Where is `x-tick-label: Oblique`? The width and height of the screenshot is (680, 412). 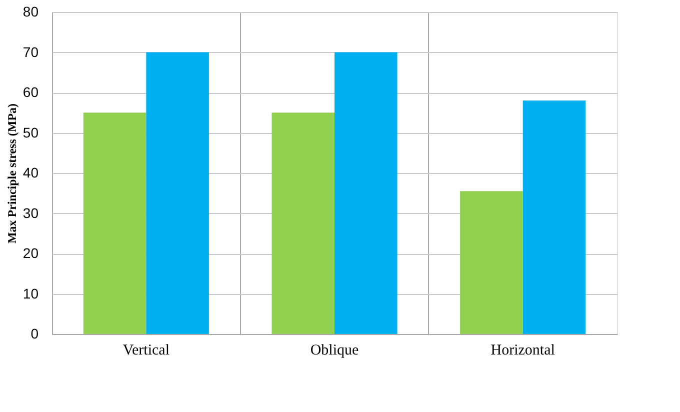 x-tick-label: Oblique is located at coordinates (335, 350).